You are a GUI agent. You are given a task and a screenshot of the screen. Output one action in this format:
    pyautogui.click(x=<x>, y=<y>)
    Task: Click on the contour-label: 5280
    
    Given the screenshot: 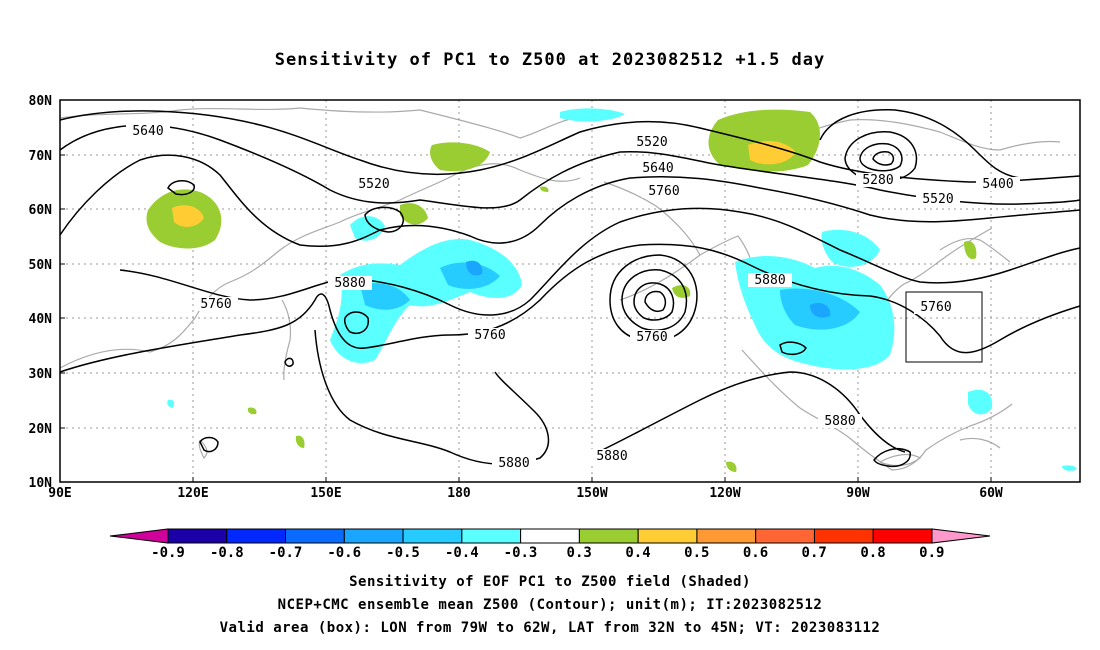 What is the action you would take?
    pyautogui.click(x=877, y=180)
    